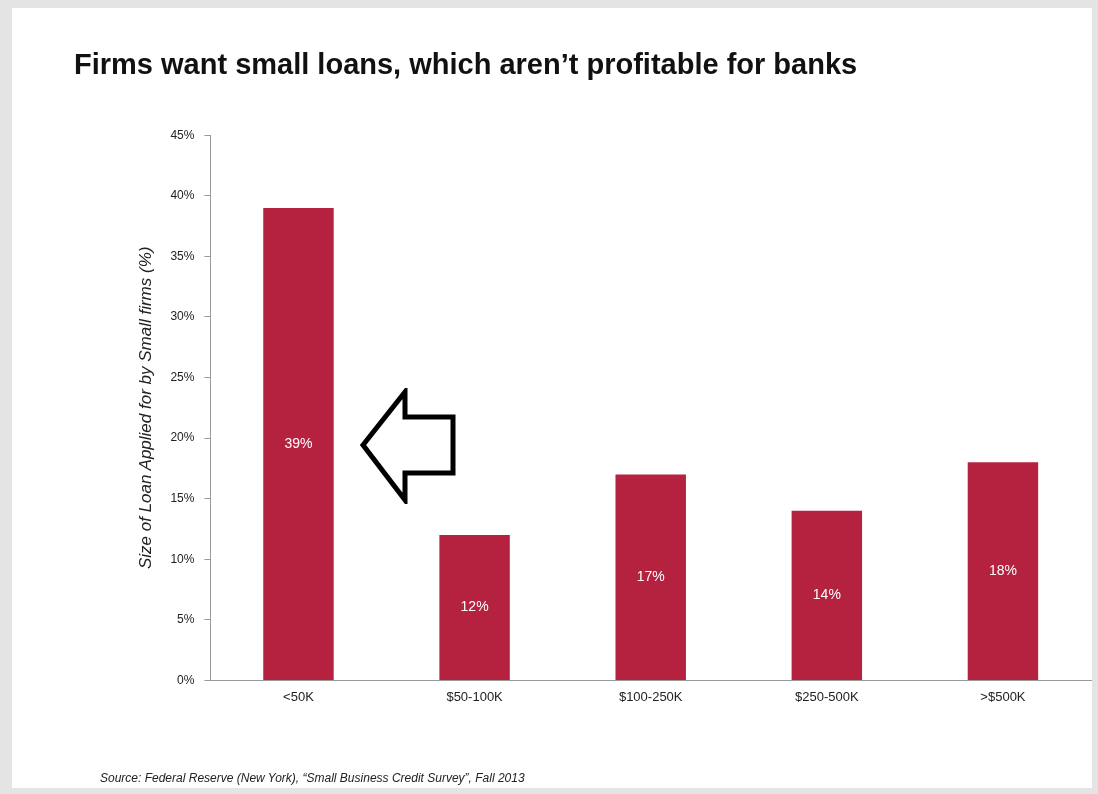 Image resolution: width=1098 pixels, height=794 pixels. I want to click on data-label: 14%, so click(826, 594).